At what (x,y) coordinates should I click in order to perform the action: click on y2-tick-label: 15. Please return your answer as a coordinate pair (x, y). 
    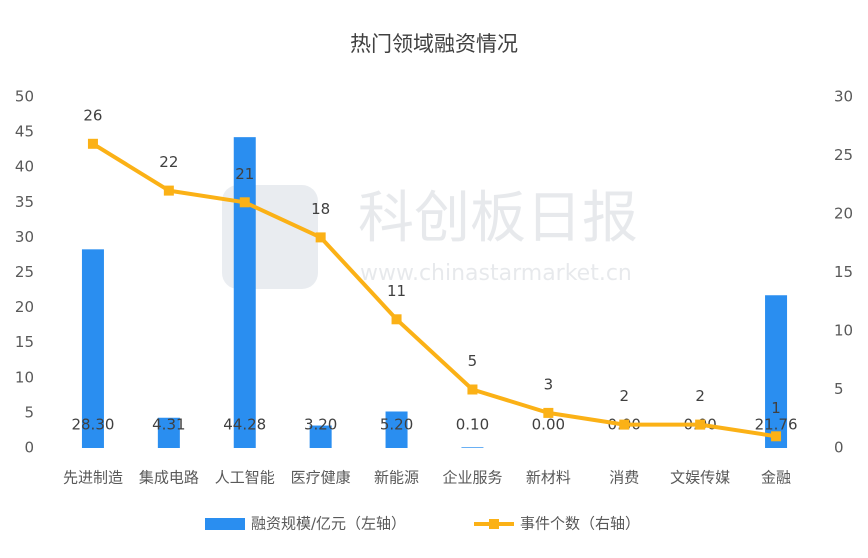
    Looking at the image, I should click on (843, 272).